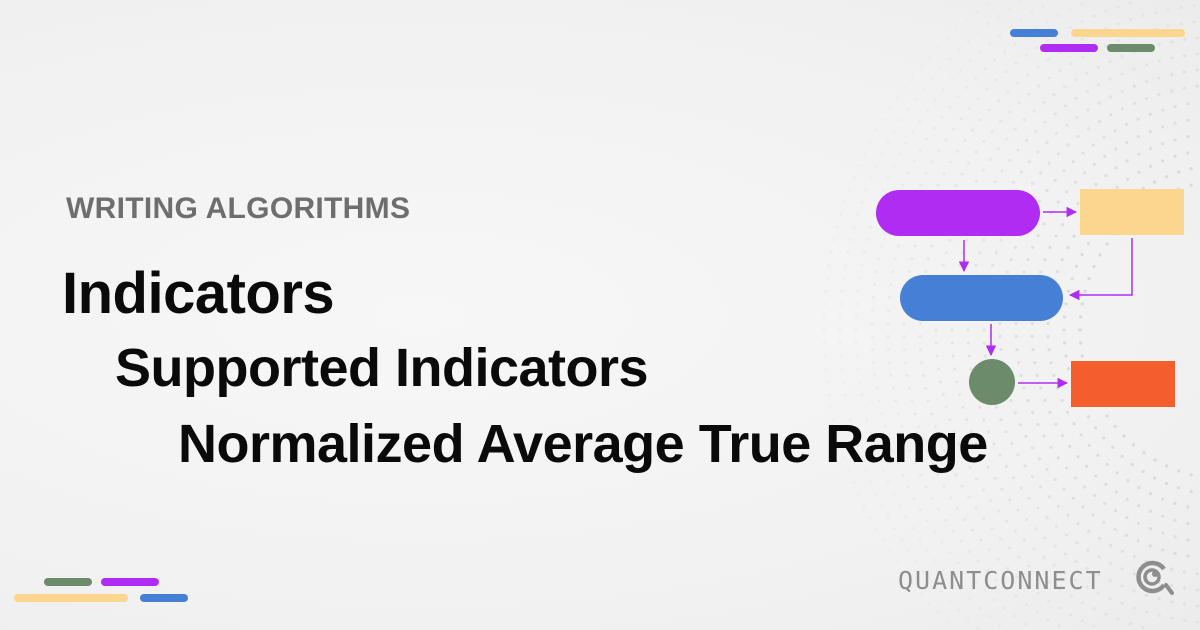 The width and height of the screenshot is (1200, 630). What do you see at coordinates (198, 293) in the screenshot?
I see `title-line-1: Indicators` at bounding box center [198, 293].